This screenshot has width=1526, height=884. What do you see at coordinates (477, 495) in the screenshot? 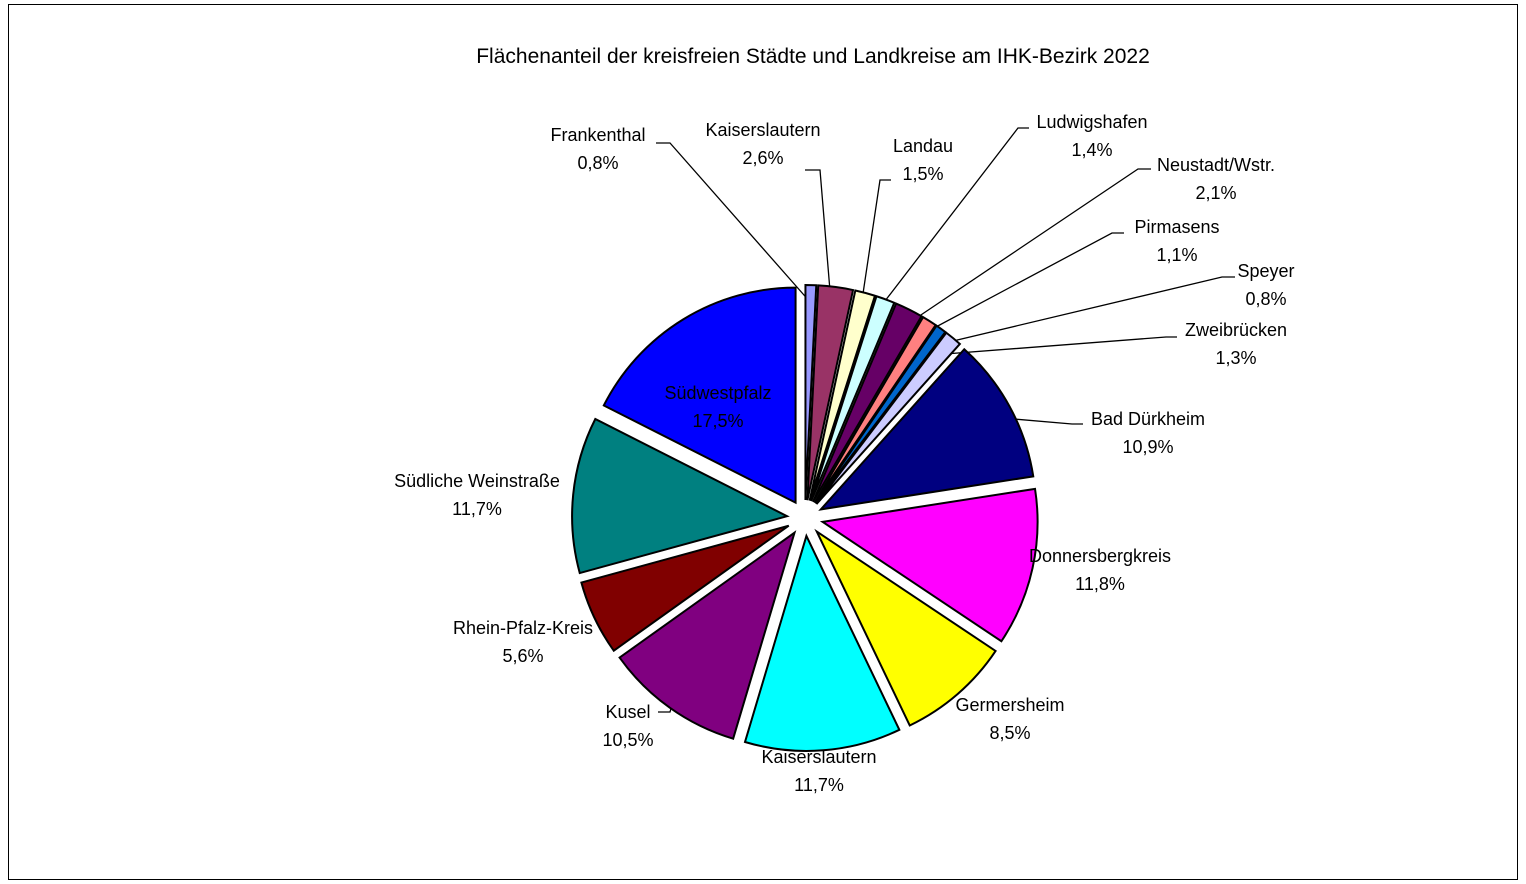
I see `slice-label: Südliche Weinstraße 11,7%` at bounding box center [477, 495].